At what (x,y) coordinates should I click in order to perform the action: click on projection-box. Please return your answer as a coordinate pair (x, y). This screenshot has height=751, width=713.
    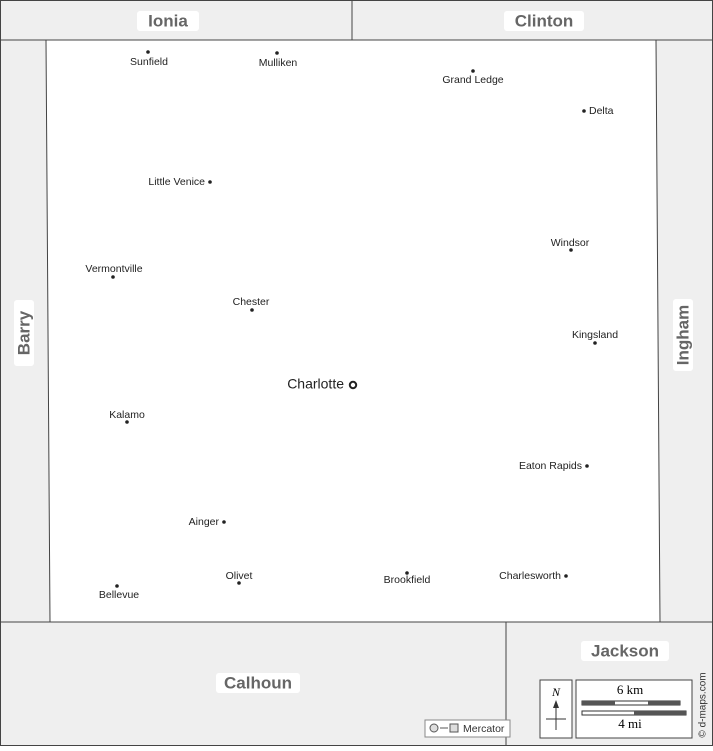
    Looking at the image, I should click on (467, 728).